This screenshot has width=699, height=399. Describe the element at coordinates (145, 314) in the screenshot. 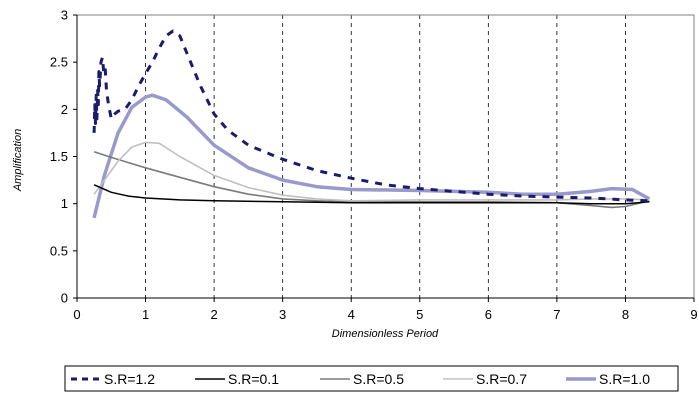

I see `x-tick-label: 1` at that location.